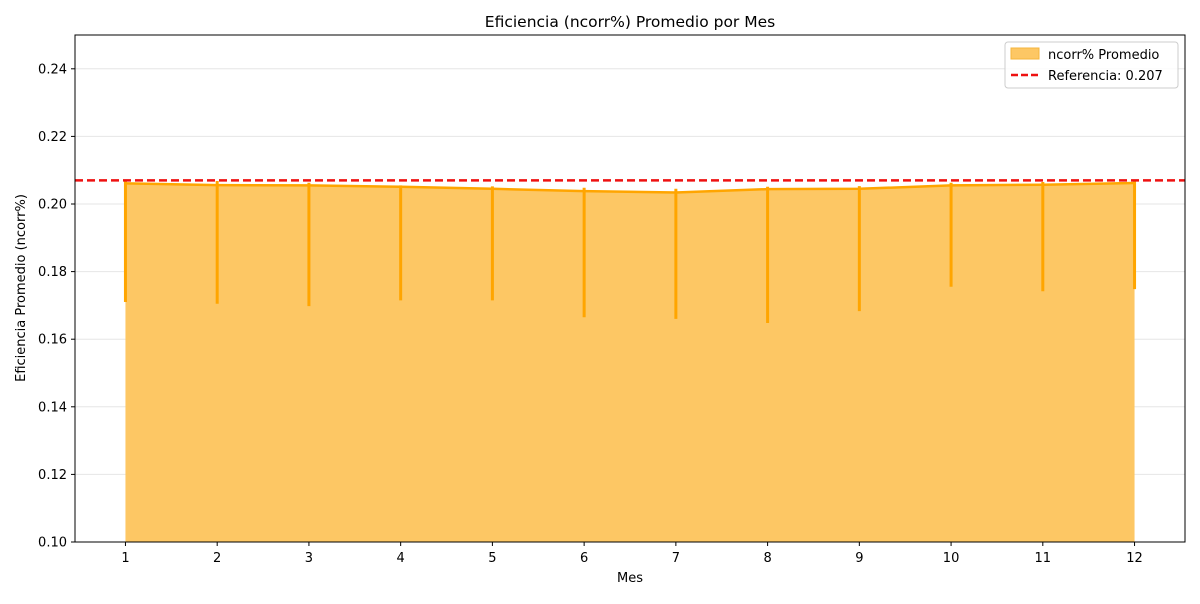 The width and height of the screenshot is (1200, 604). Describe the element at coordinates (767, 558) in the screenshot. I see `x-tick-label: 8` at that location.